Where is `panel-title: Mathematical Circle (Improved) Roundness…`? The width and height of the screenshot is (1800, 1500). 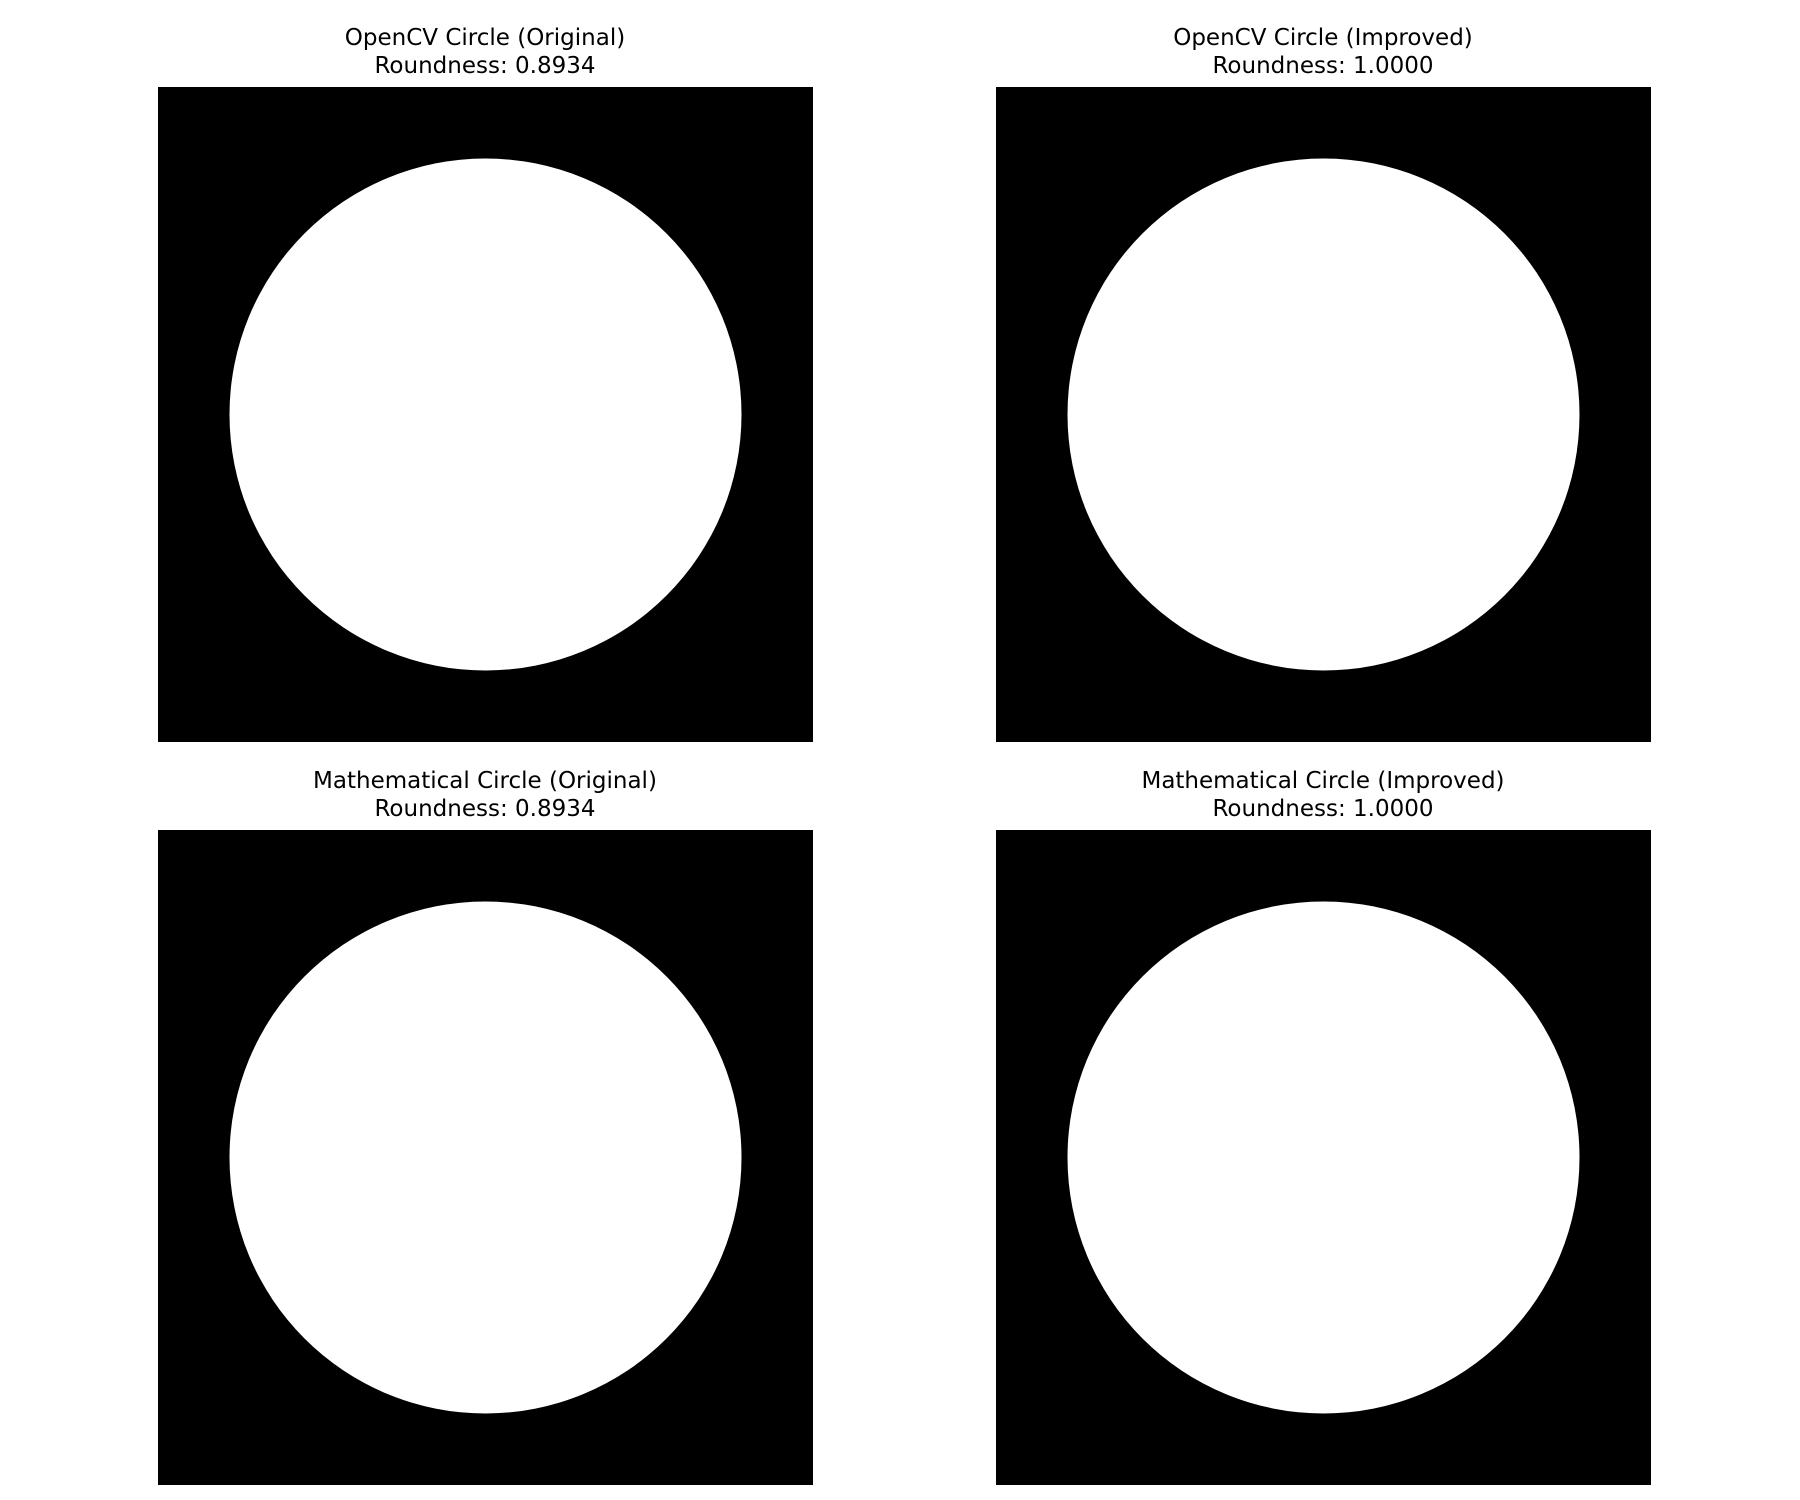
panel-title: Mathematical Circle (Improved) Roundness… is located at coordinates (1323, 795).